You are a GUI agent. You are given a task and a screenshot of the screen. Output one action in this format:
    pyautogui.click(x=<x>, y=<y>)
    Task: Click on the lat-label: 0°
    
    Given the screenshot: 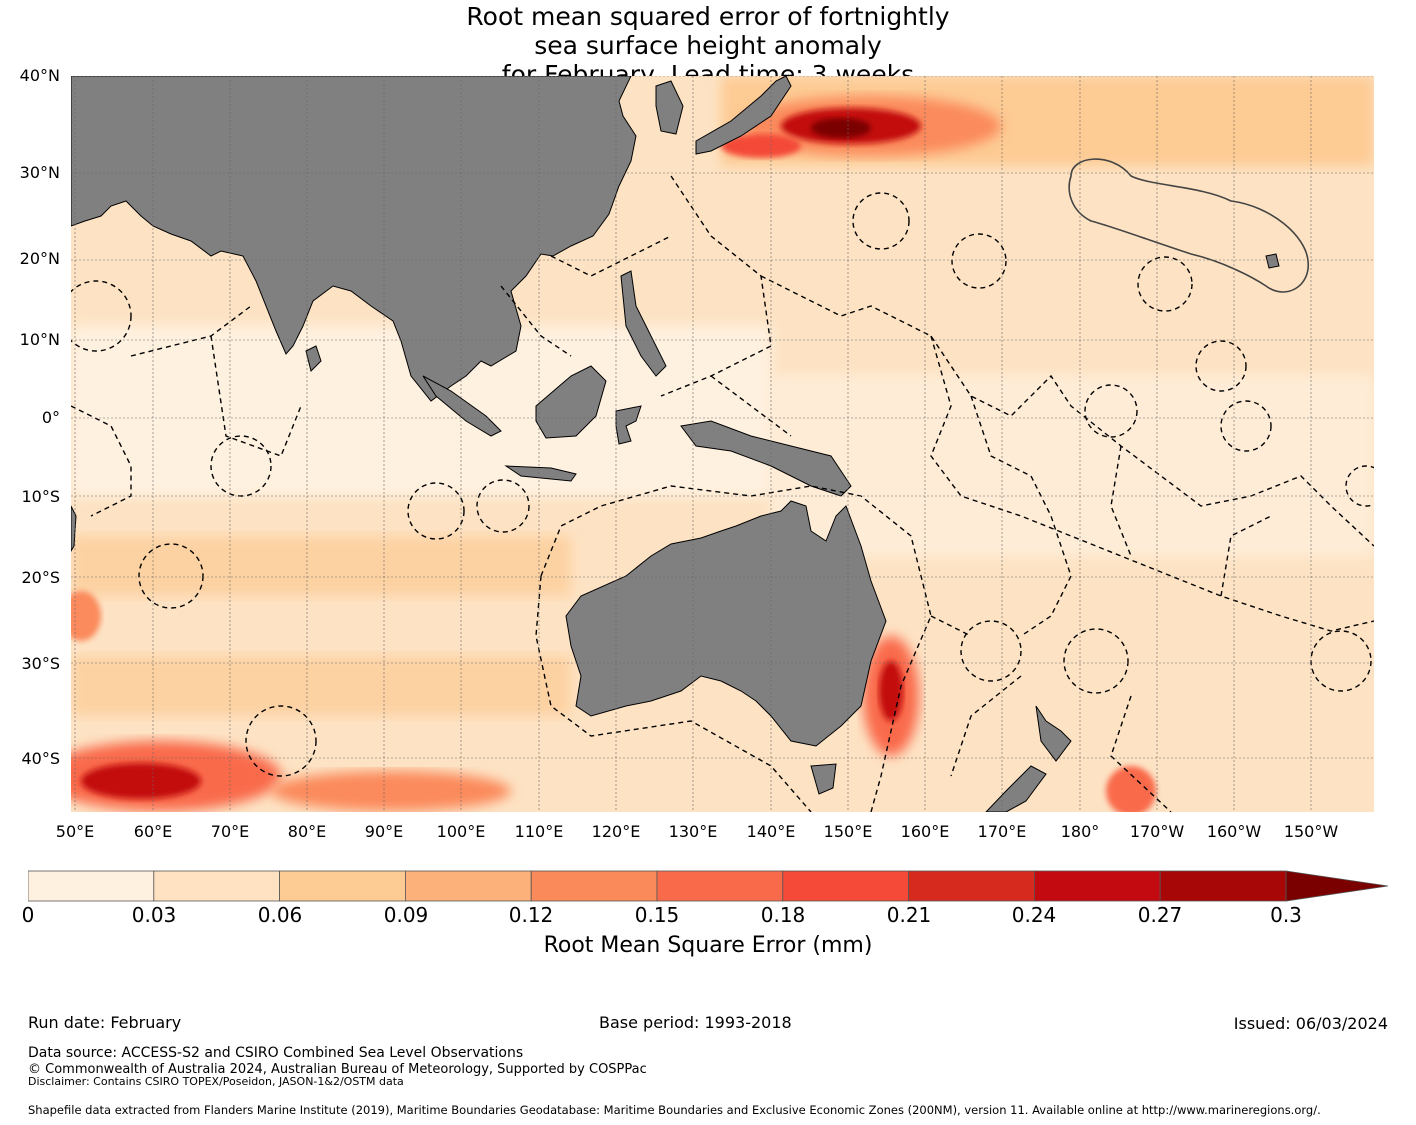 What is the action you would take?
    pyautogui.click(x=50, y=417)
    